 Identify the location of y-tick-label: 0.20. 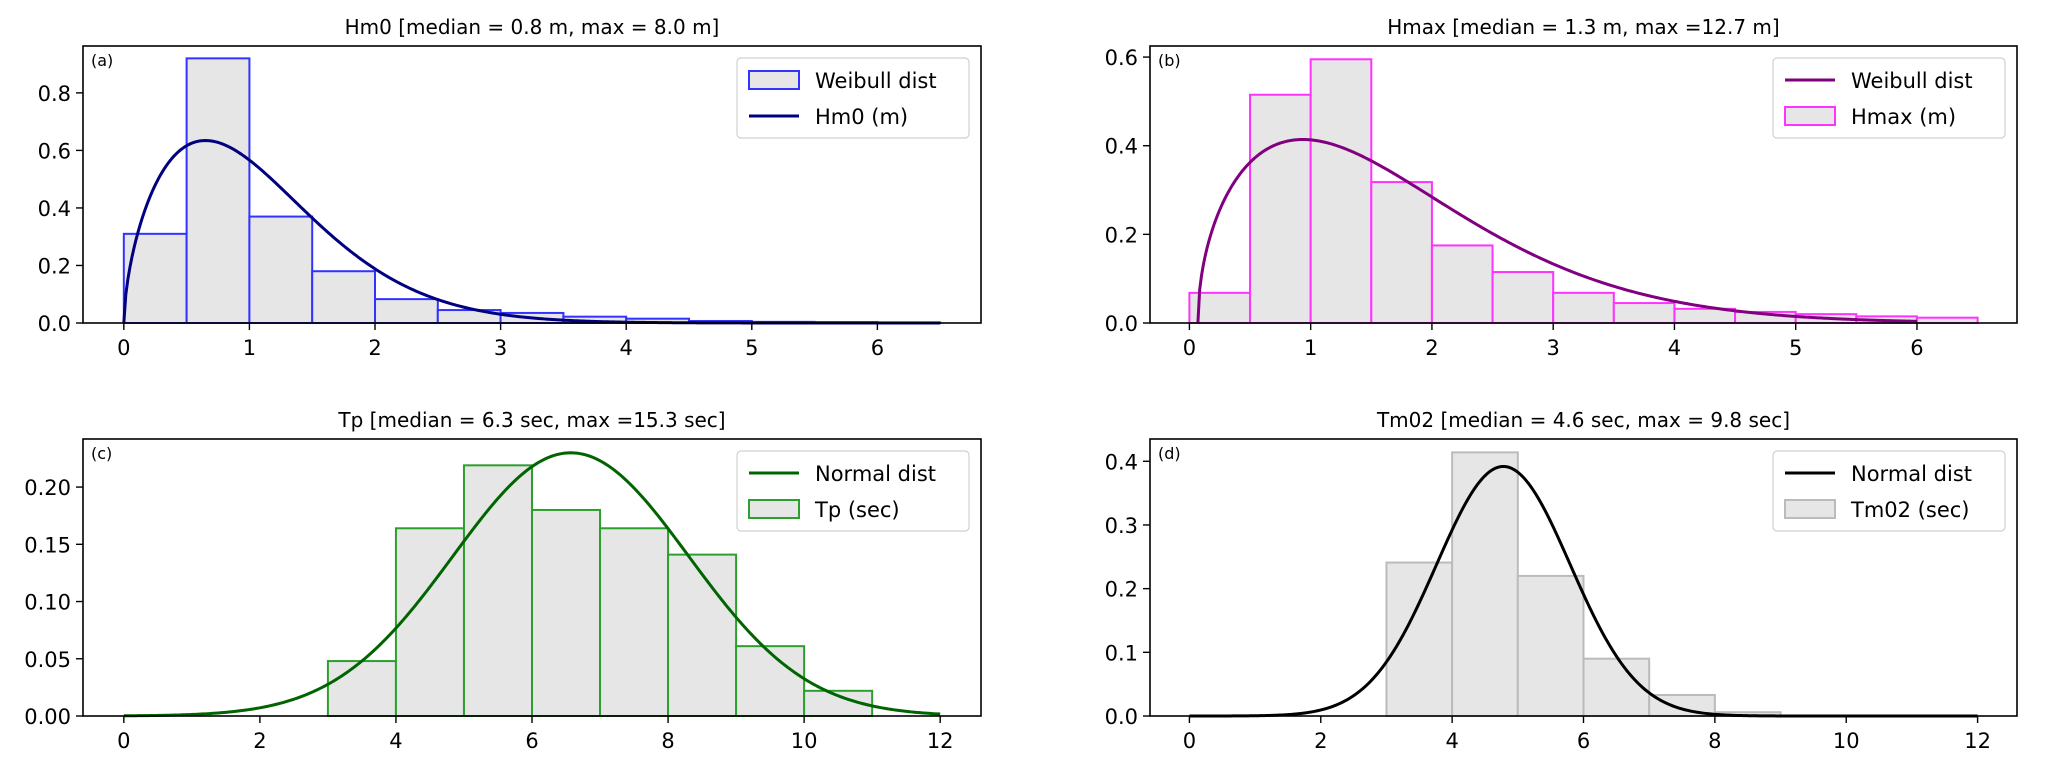
(47, 488).